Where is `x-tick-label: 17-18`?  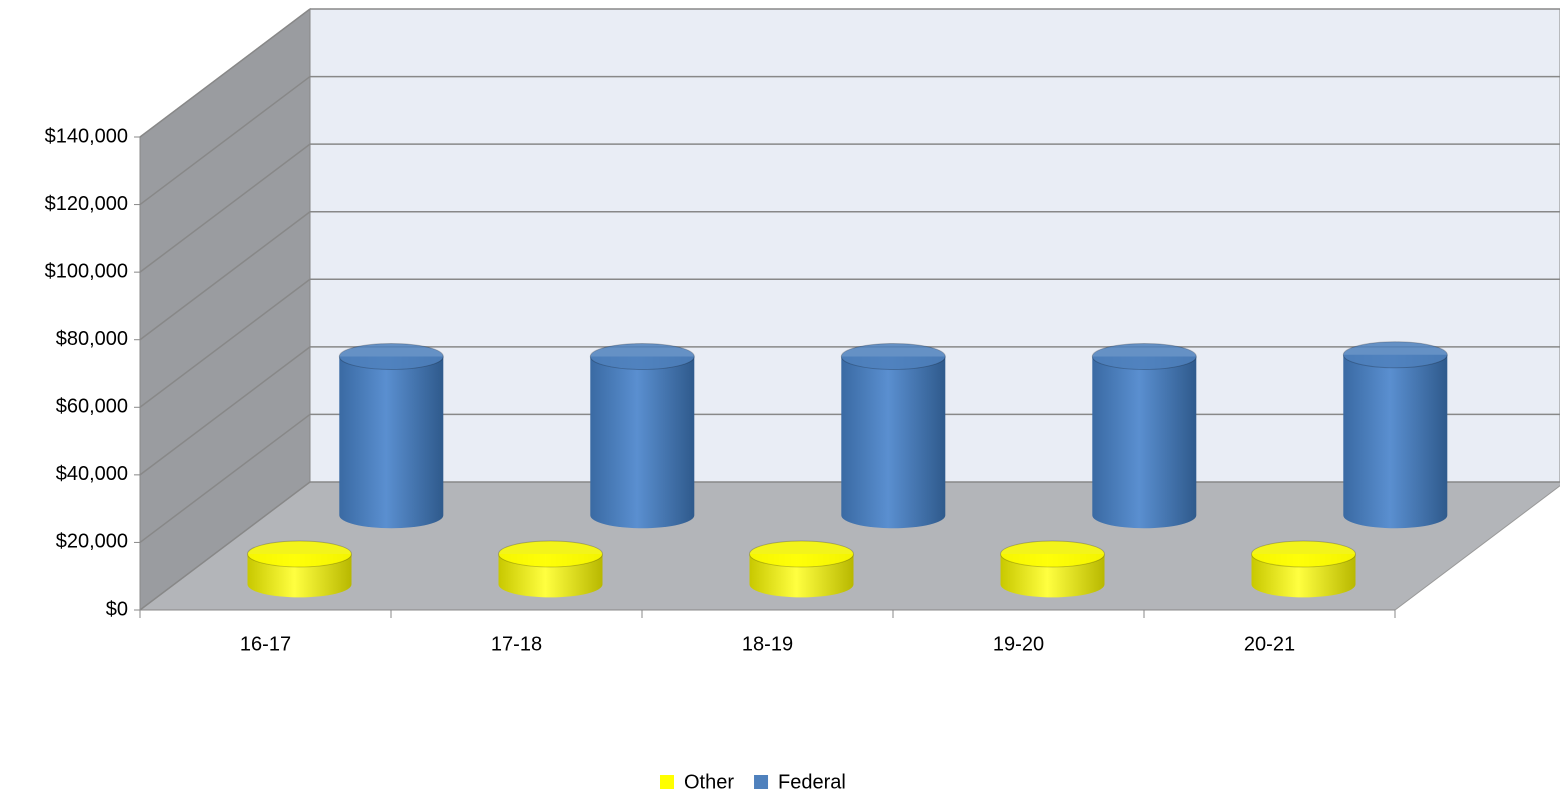 x-tick-label: 17-18 is located at coordinates (516, 644).